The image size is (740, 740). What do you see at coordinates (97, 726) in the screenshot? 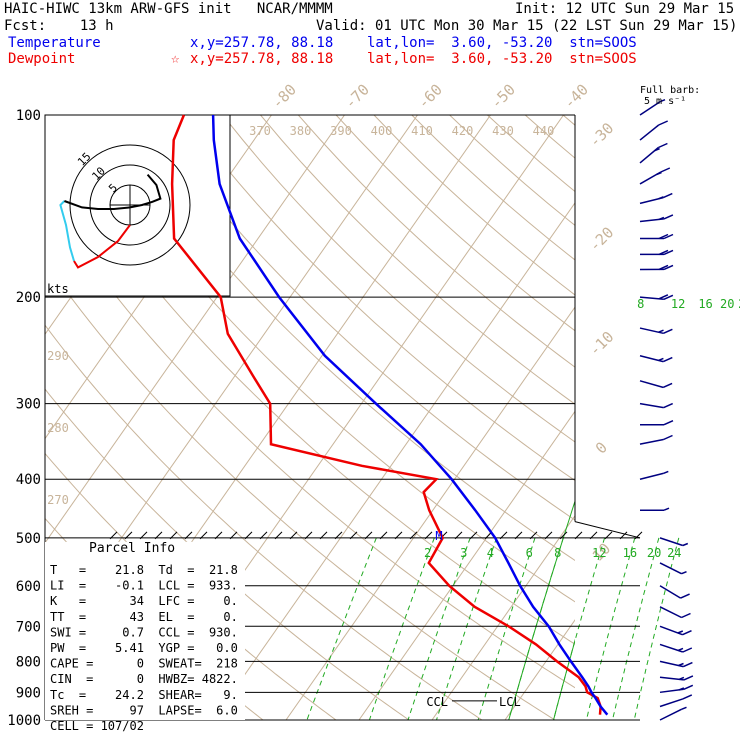
I see `parcel-info-row: CELL = 107/02` at bounding box center [97, 726].